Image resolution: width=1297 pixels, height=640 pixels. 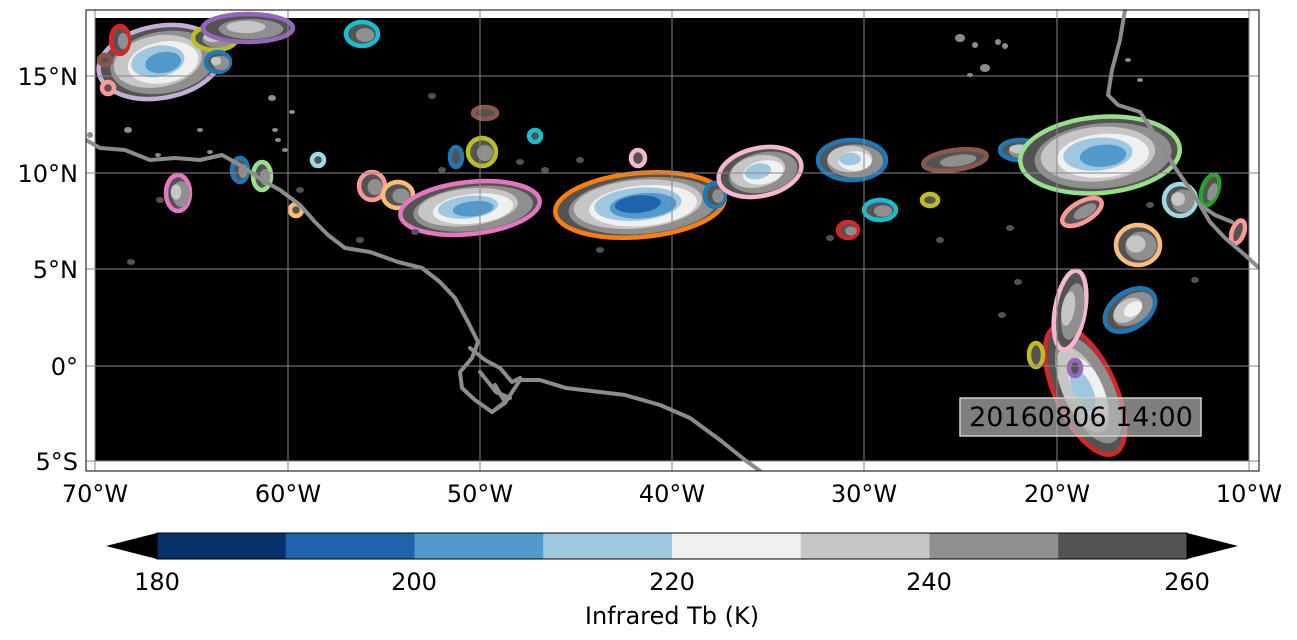 I want to click on colorbar-frame, so click(x=672, y=546).